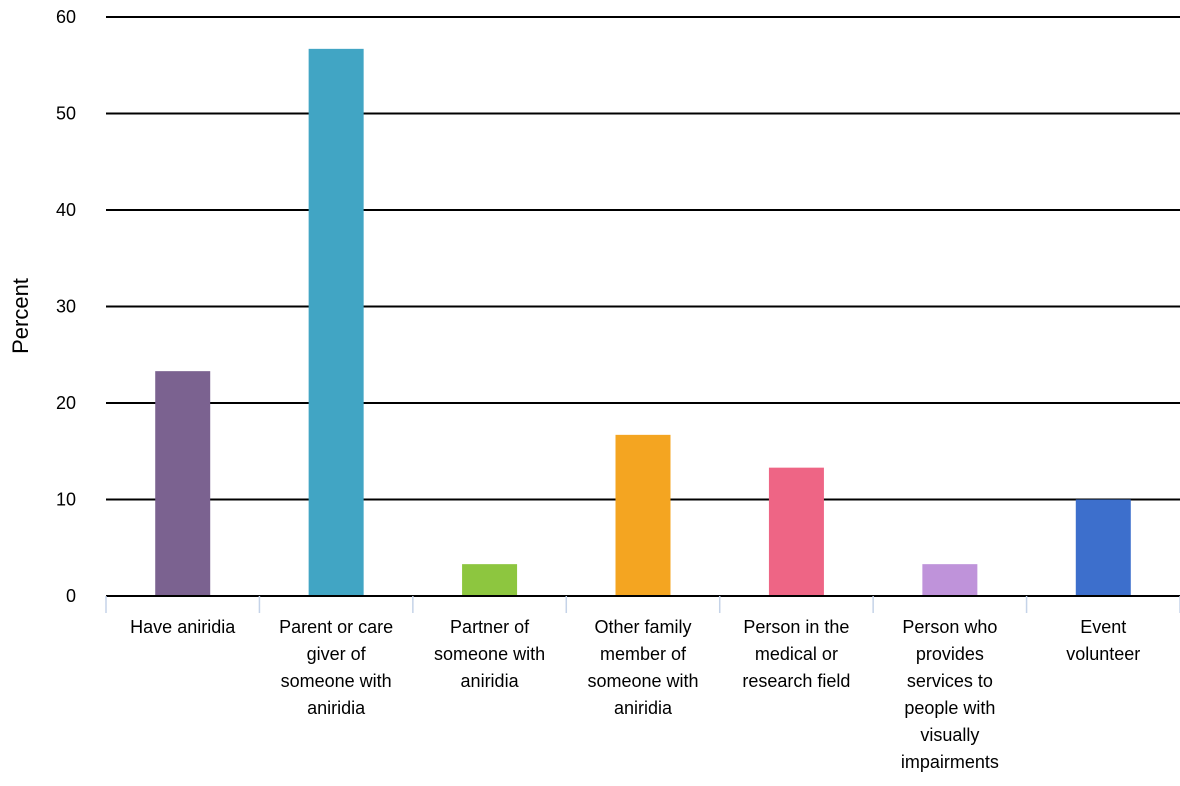 The height and width of the screenshot is (786, 1180). I want to click on x-category-label: Event volunteer, so click(1103, 640).